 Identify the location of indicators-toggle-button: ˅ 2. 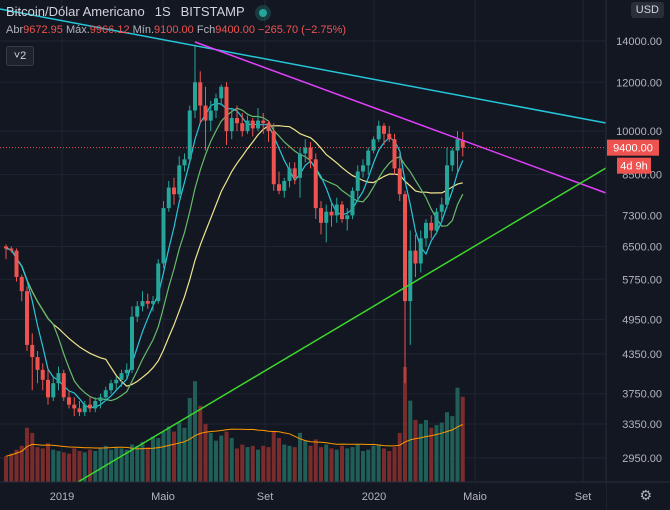
(20, 56).